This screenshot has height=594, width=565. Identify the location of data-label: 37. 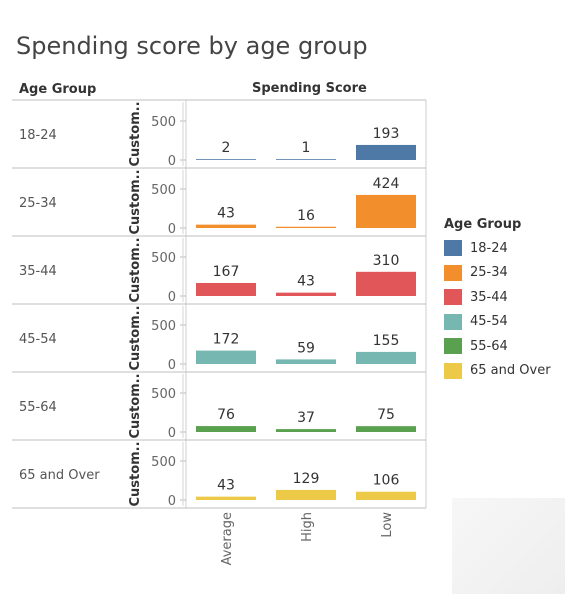
(306, 418).